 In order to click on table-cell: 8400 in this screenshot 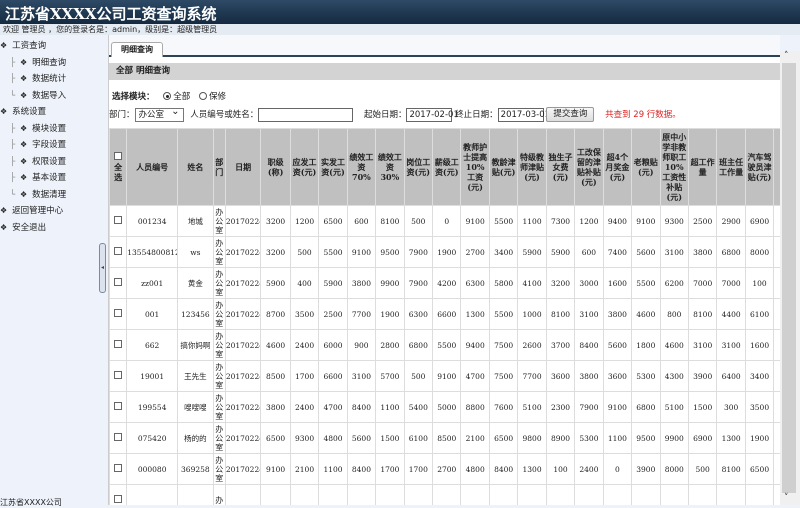, I will do `click(361, 407)`.